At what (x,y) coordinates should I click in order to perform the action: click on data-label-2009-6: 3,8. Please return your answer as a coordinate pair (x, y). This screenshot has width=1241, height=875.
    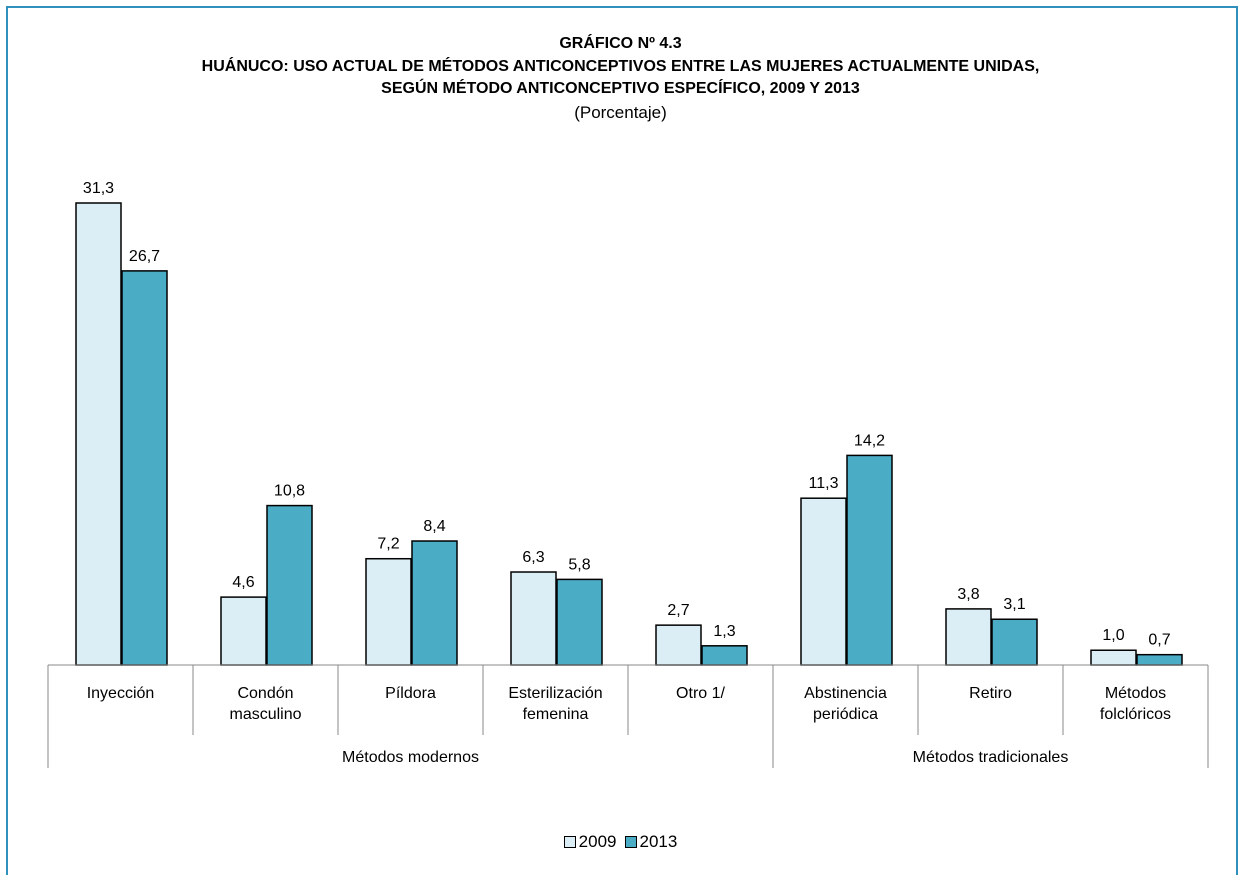
    Looking at the image, I should click on (968, 594).